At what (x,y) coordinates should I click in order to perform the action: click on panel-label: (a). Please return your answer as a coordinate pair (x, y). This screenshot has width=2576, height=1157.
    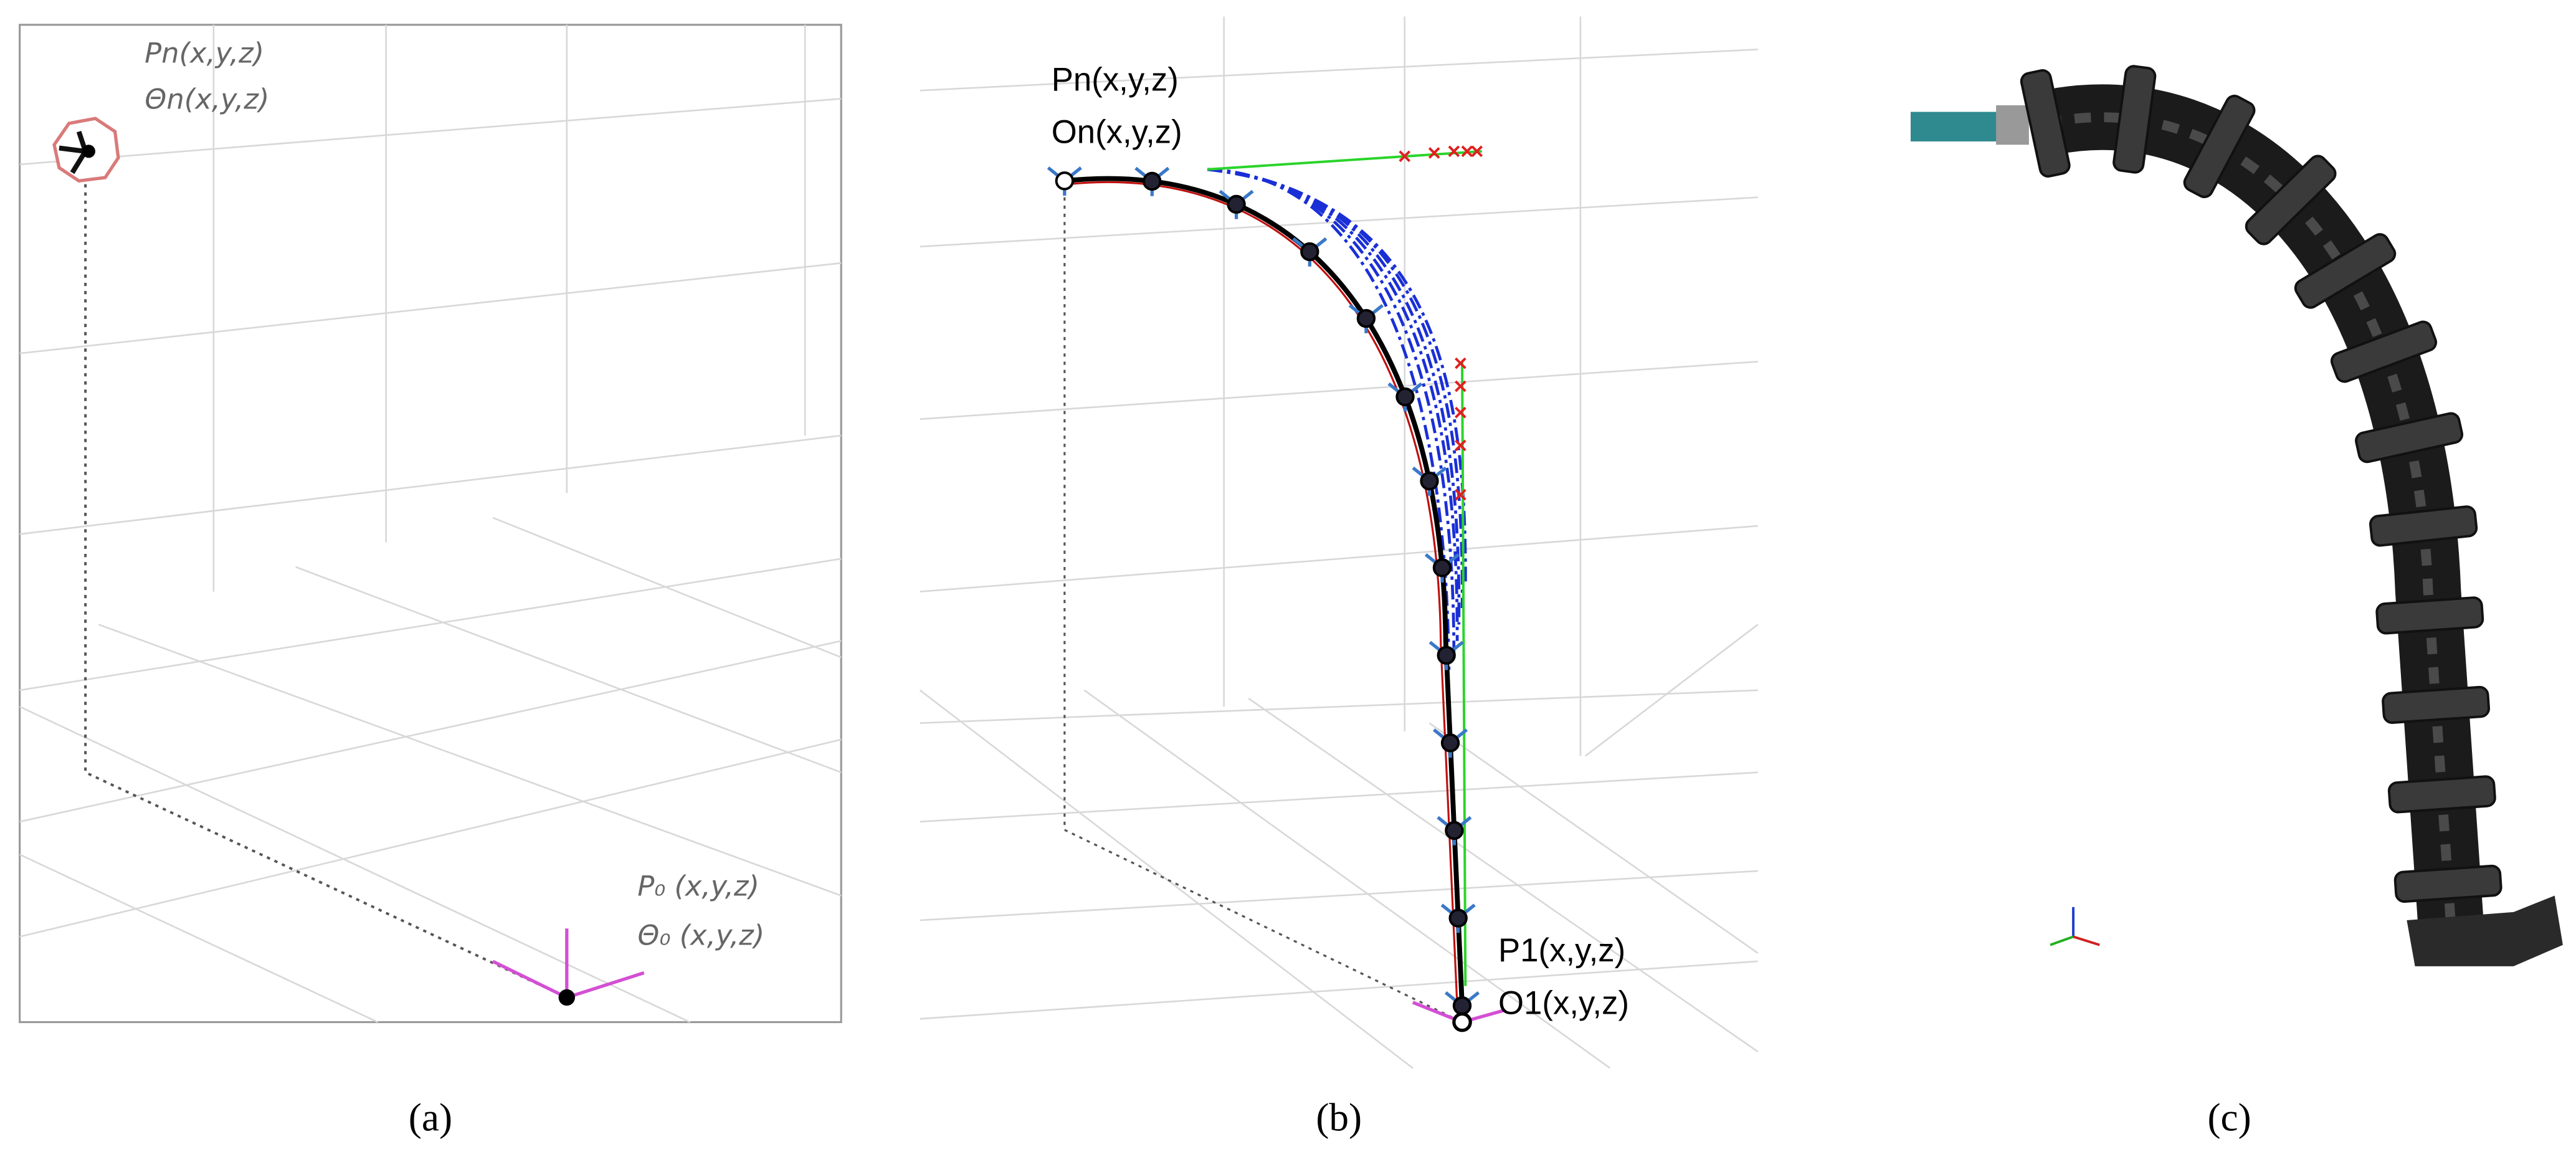
    Looking at the image, I should click on (430, 1118).